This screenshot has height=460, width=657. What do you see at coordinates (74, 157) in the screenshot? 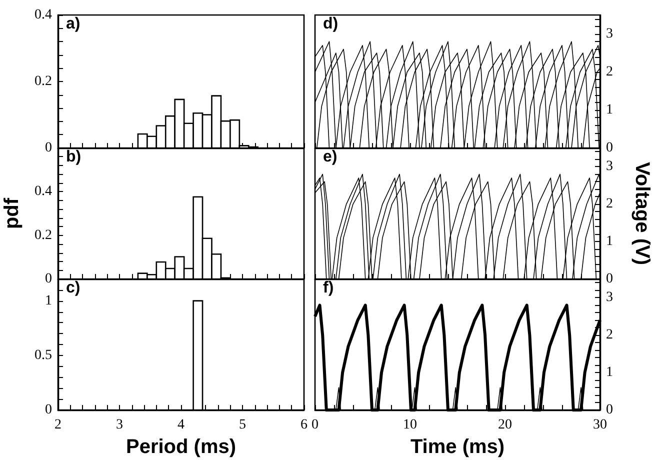
I see `chart-title: b)` at bounding box center [74, 157].